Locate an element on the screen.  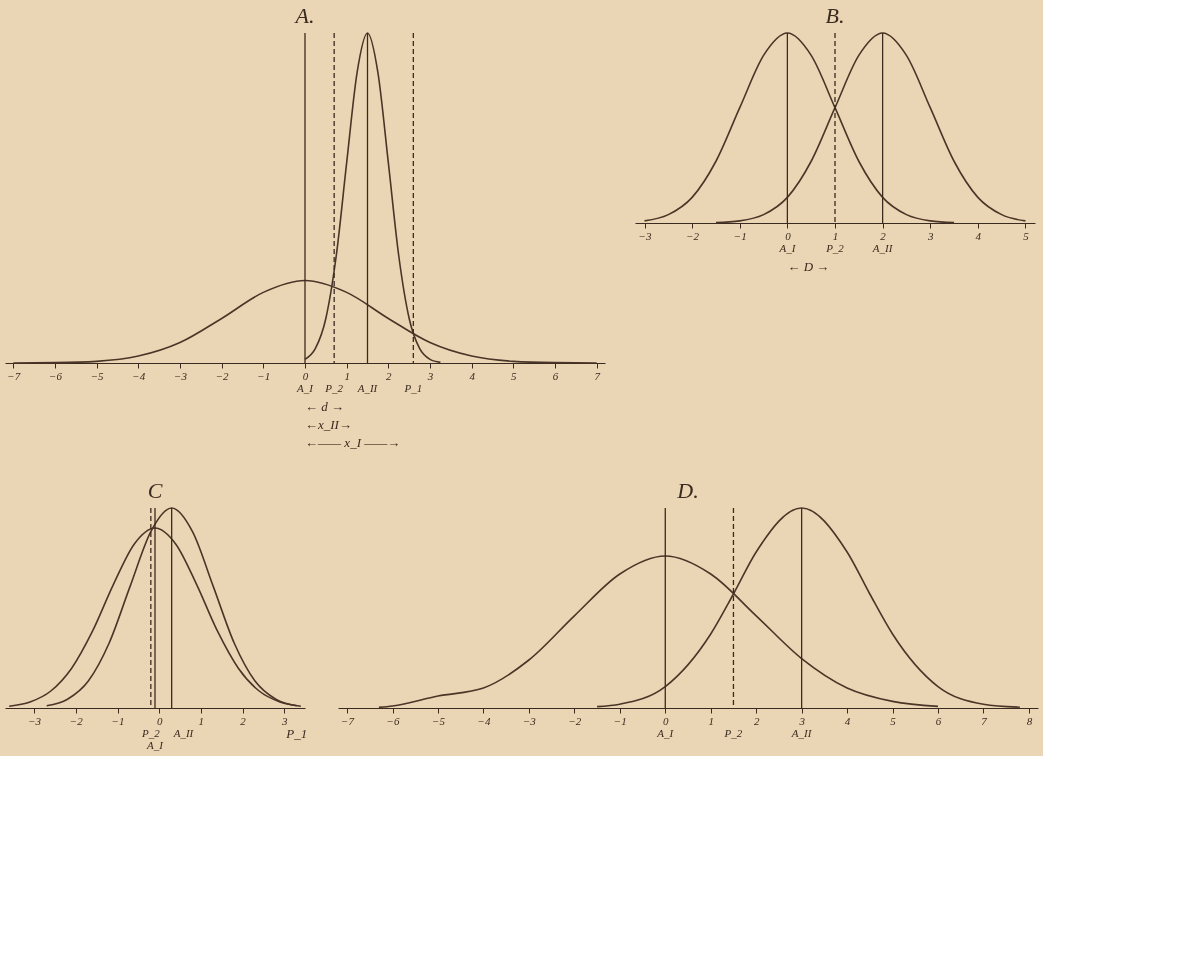
chart-title: C is located at coordinates (155, 491).